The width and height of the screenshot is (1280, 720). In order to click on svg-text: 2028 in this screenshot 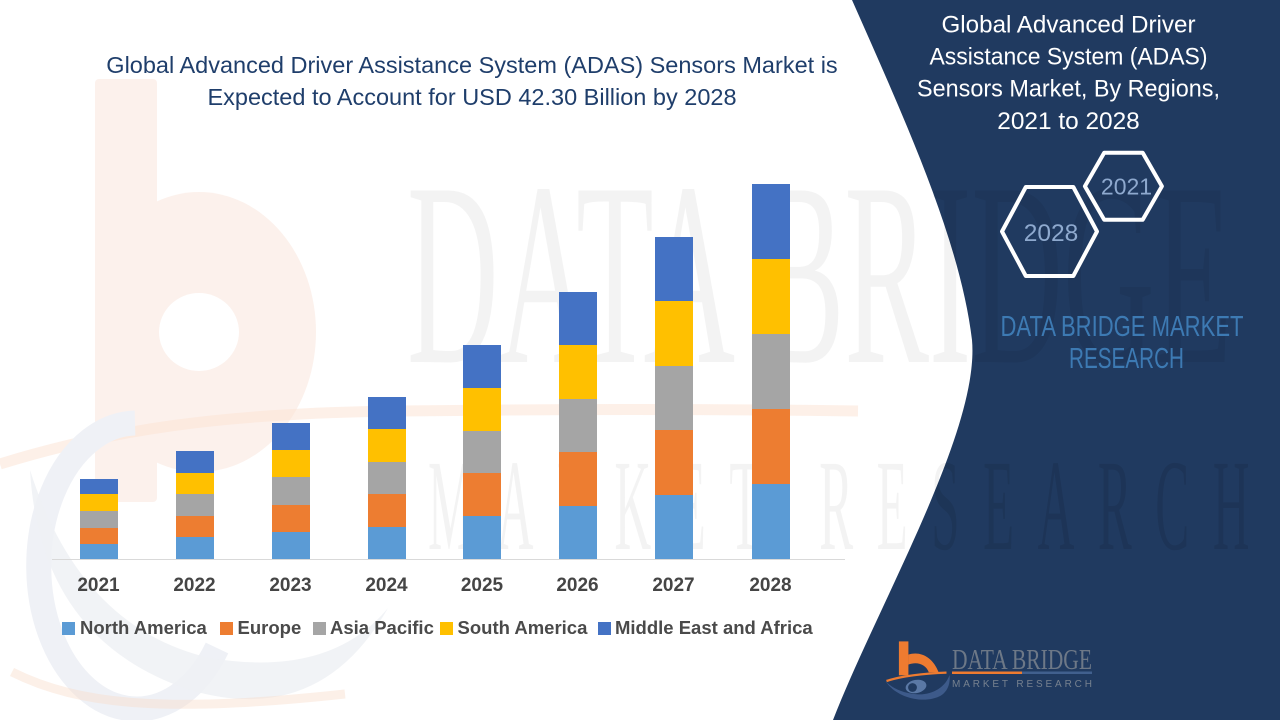, I will do `click(1051, 233)`.